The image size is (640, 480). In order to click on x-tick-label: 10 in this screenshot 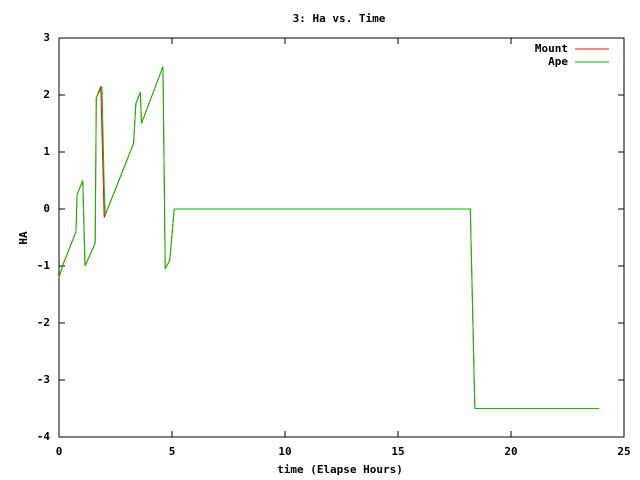, I will do `click(284, 451)`.